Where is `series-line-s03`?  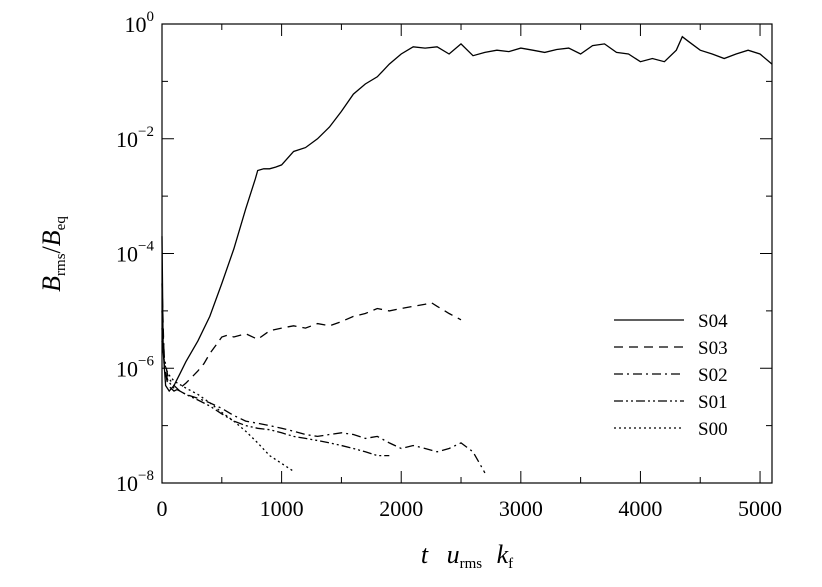 series-line-s03 is located at coordinates (311, 337).